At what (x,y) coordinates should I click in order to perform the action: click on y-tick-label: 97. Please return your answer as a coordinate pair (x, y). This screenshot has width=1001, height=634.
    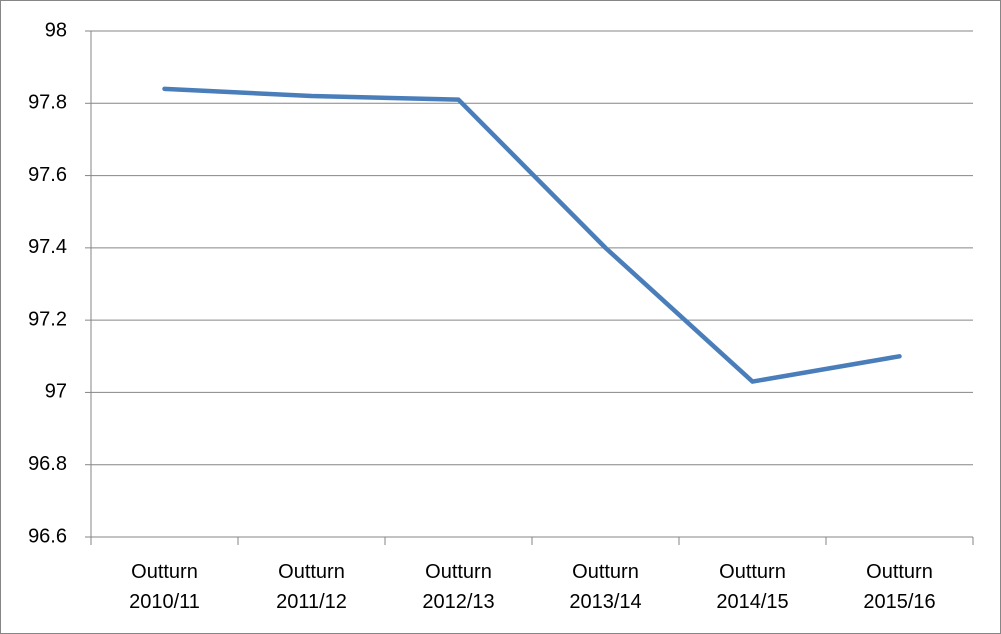
    Looking at the image, I should click on (56, 392).